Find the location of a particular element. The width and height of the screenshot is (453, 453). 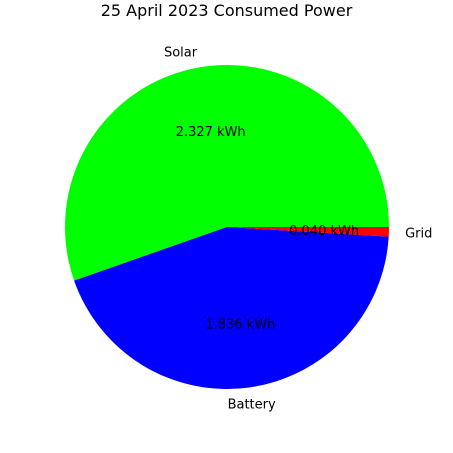

chart-title: 25 April 2023 Consumed Power is located at coordinates (227, 10).